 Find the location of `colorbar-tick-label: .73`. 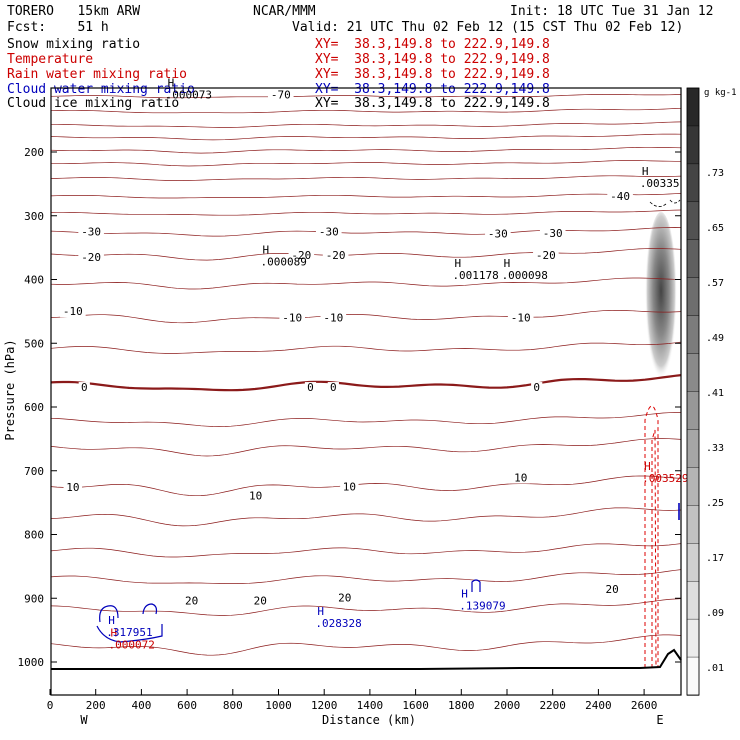

colorbar-tick-label: .73 is located at coordinates (715, 173).